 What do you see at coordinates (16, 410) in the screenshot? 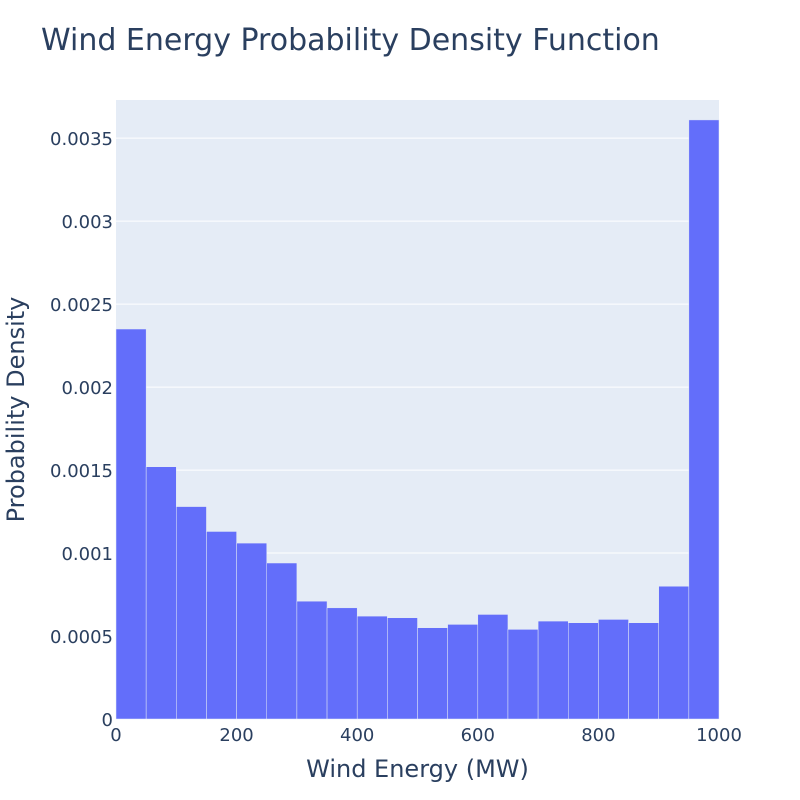
I see `y-axis-title: Probability Density` at bounding box center [16, 410].